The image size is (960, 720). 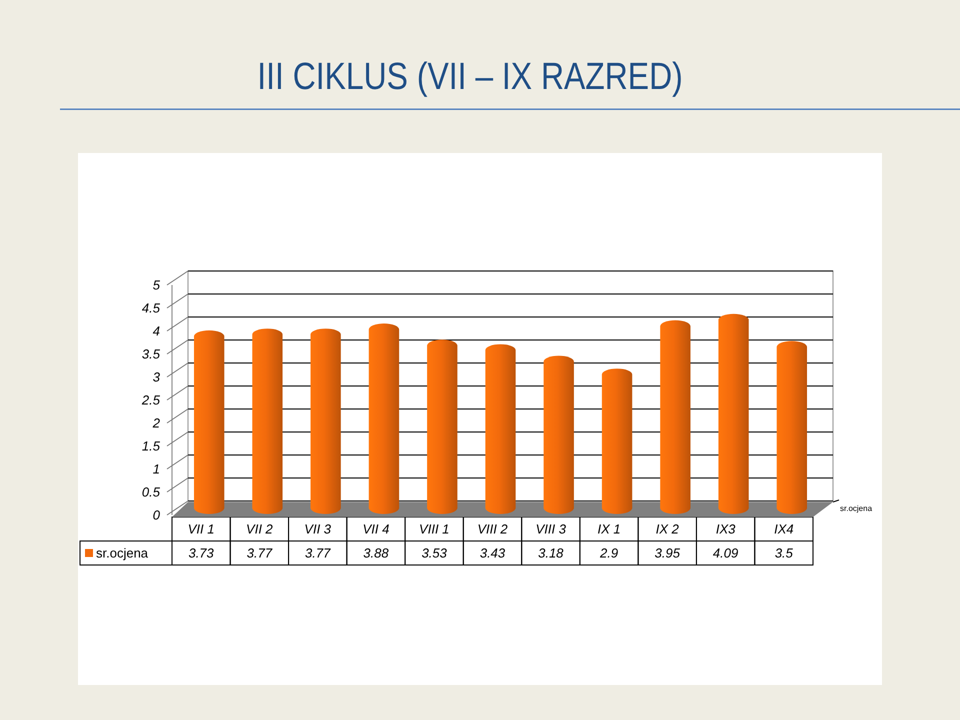 I want to click on y-tick-label: 2, so click(x=156, y=423).